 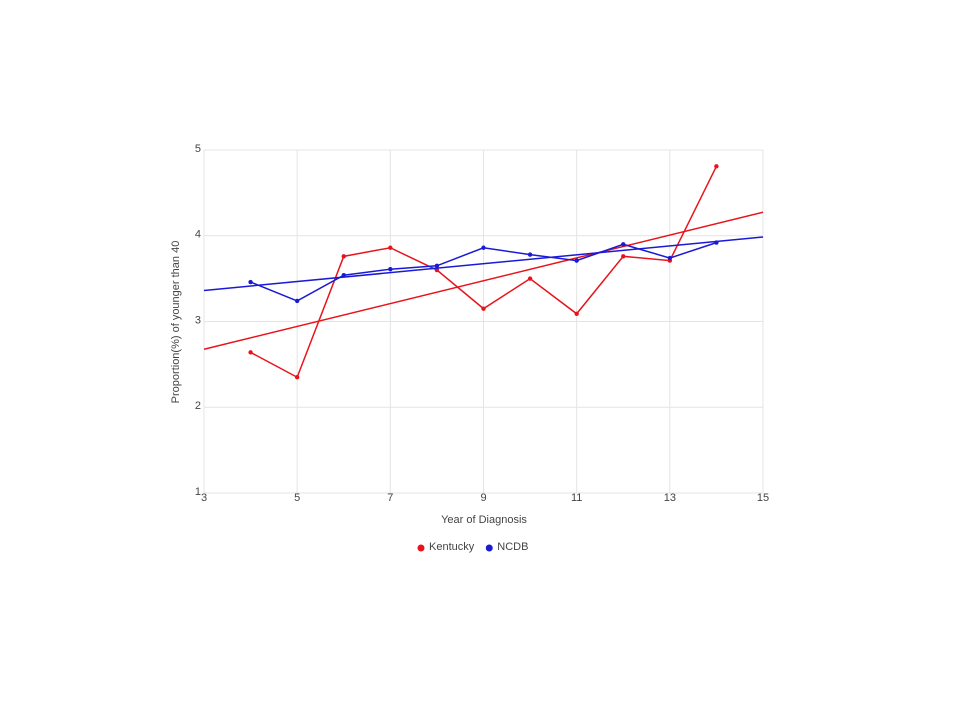 What do you see at coordinates (176, 322) in the screenshot?
I see `y-axis-title: Proportion(%) of younger than 40` at bounding box center [176, 322].